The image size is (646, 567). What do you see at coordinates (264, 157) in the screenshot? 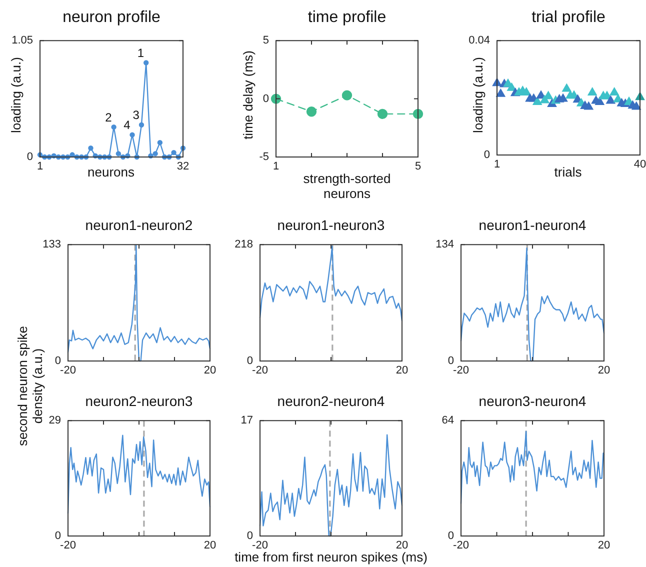
I see `y-tick-label: -5` at bounding box center [264, 157].